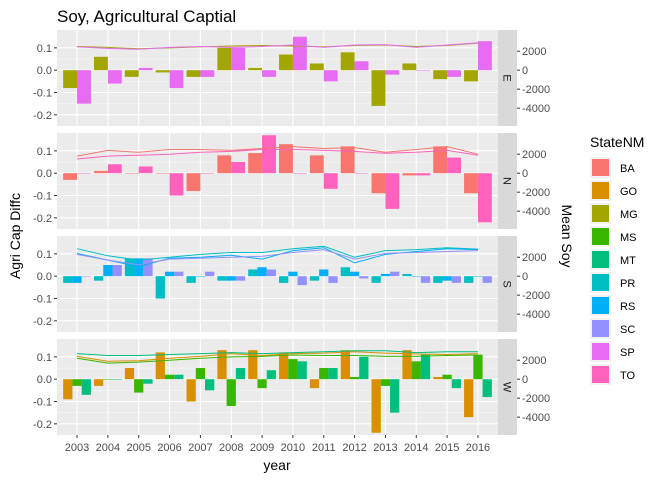 Image resolution: width=672 pixels, height=480 pixels. Describe the element at coordinates (253, 273) in the screenshot. I see `bar-PR-2009` at that location.